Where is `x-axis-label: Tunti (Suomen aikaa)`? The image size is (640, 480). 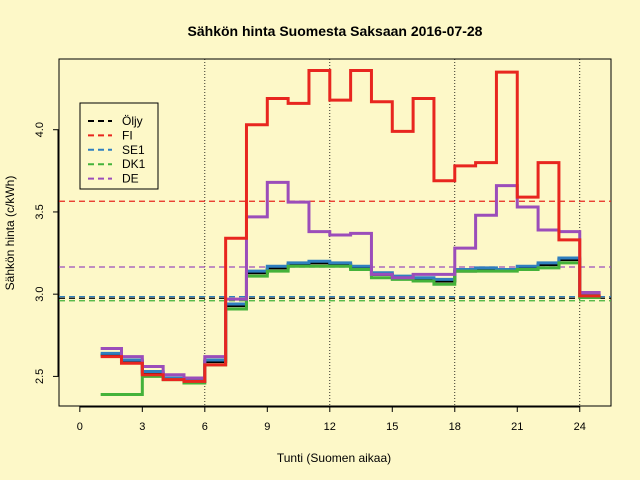 x-axis-label: Tunti (Suomen aikaa) is located at coordinates (334, 458).